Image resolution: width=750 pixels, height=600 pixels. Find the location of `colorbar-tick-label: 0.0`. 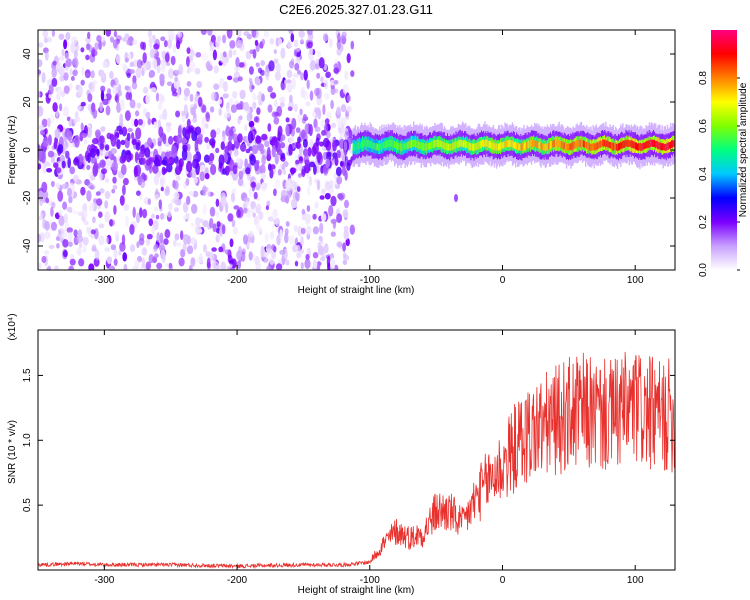

colorbar-tick-label: 0.0 is located at coordinates (703, 270).